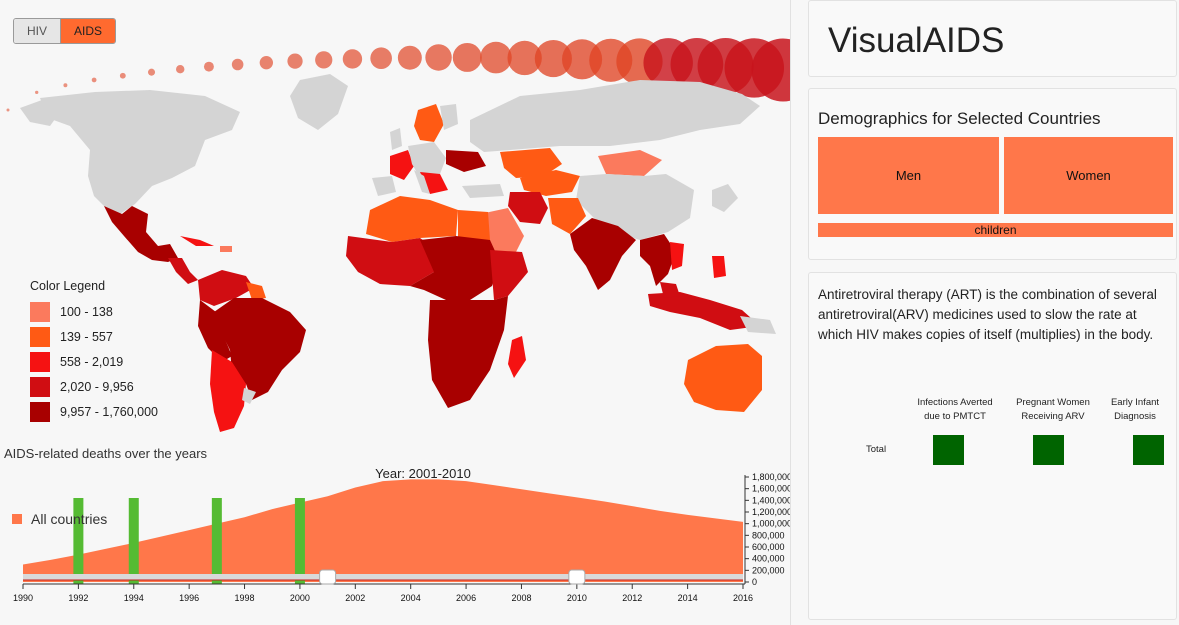  Describe the element at coordinates (658, 260) in the screenshot. I see `country-southeast-asia` at that location.